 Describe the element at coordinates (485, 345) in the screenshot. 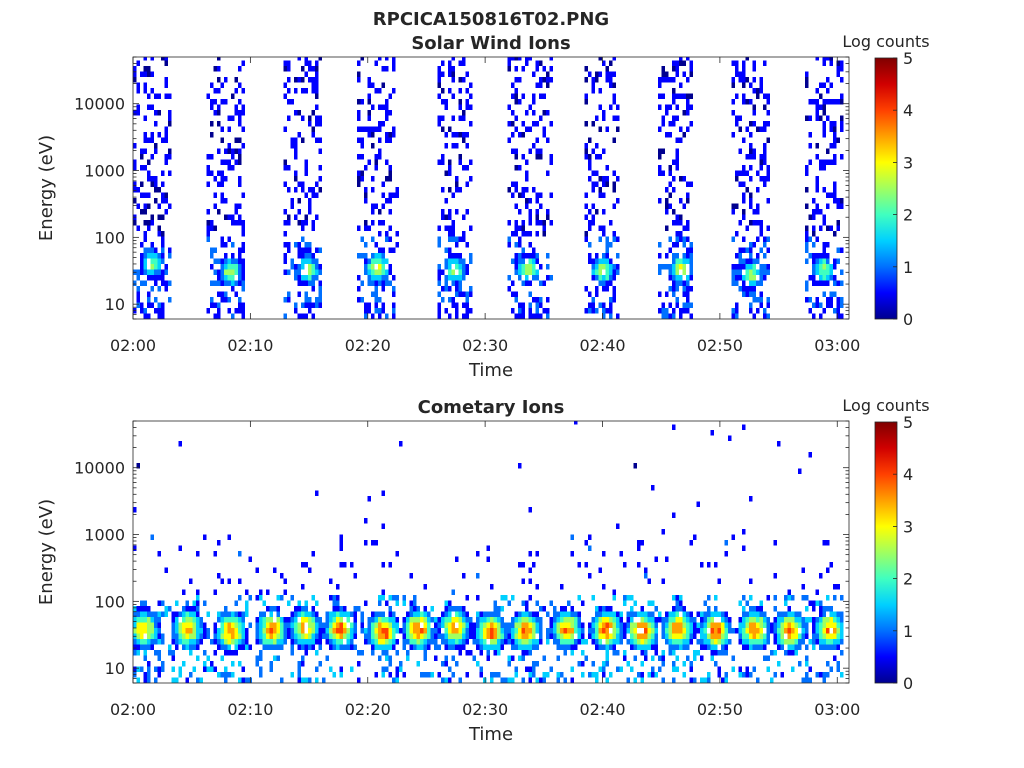

I see `x-tick-label: 02:30` at that location.